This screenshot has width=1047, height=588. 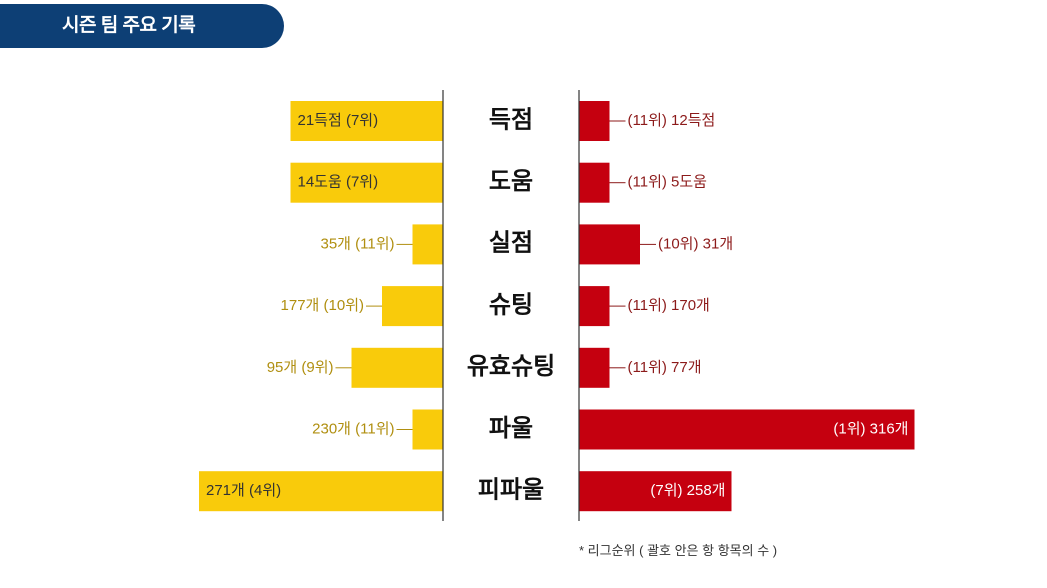 What do you see at coordinates (511, 181) in the screenshot?
I see `category-label: 도움` at bounding box center [511, 181].